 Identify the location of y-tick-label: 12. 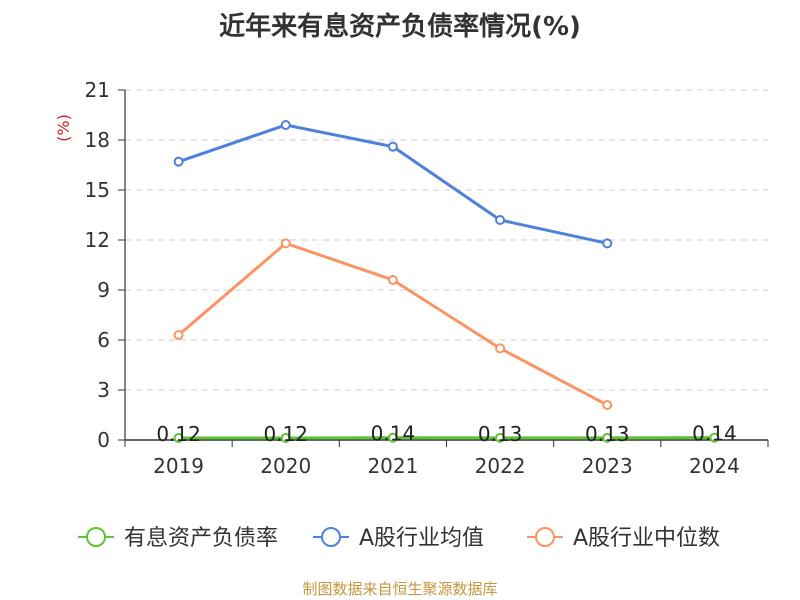
(97, 240).